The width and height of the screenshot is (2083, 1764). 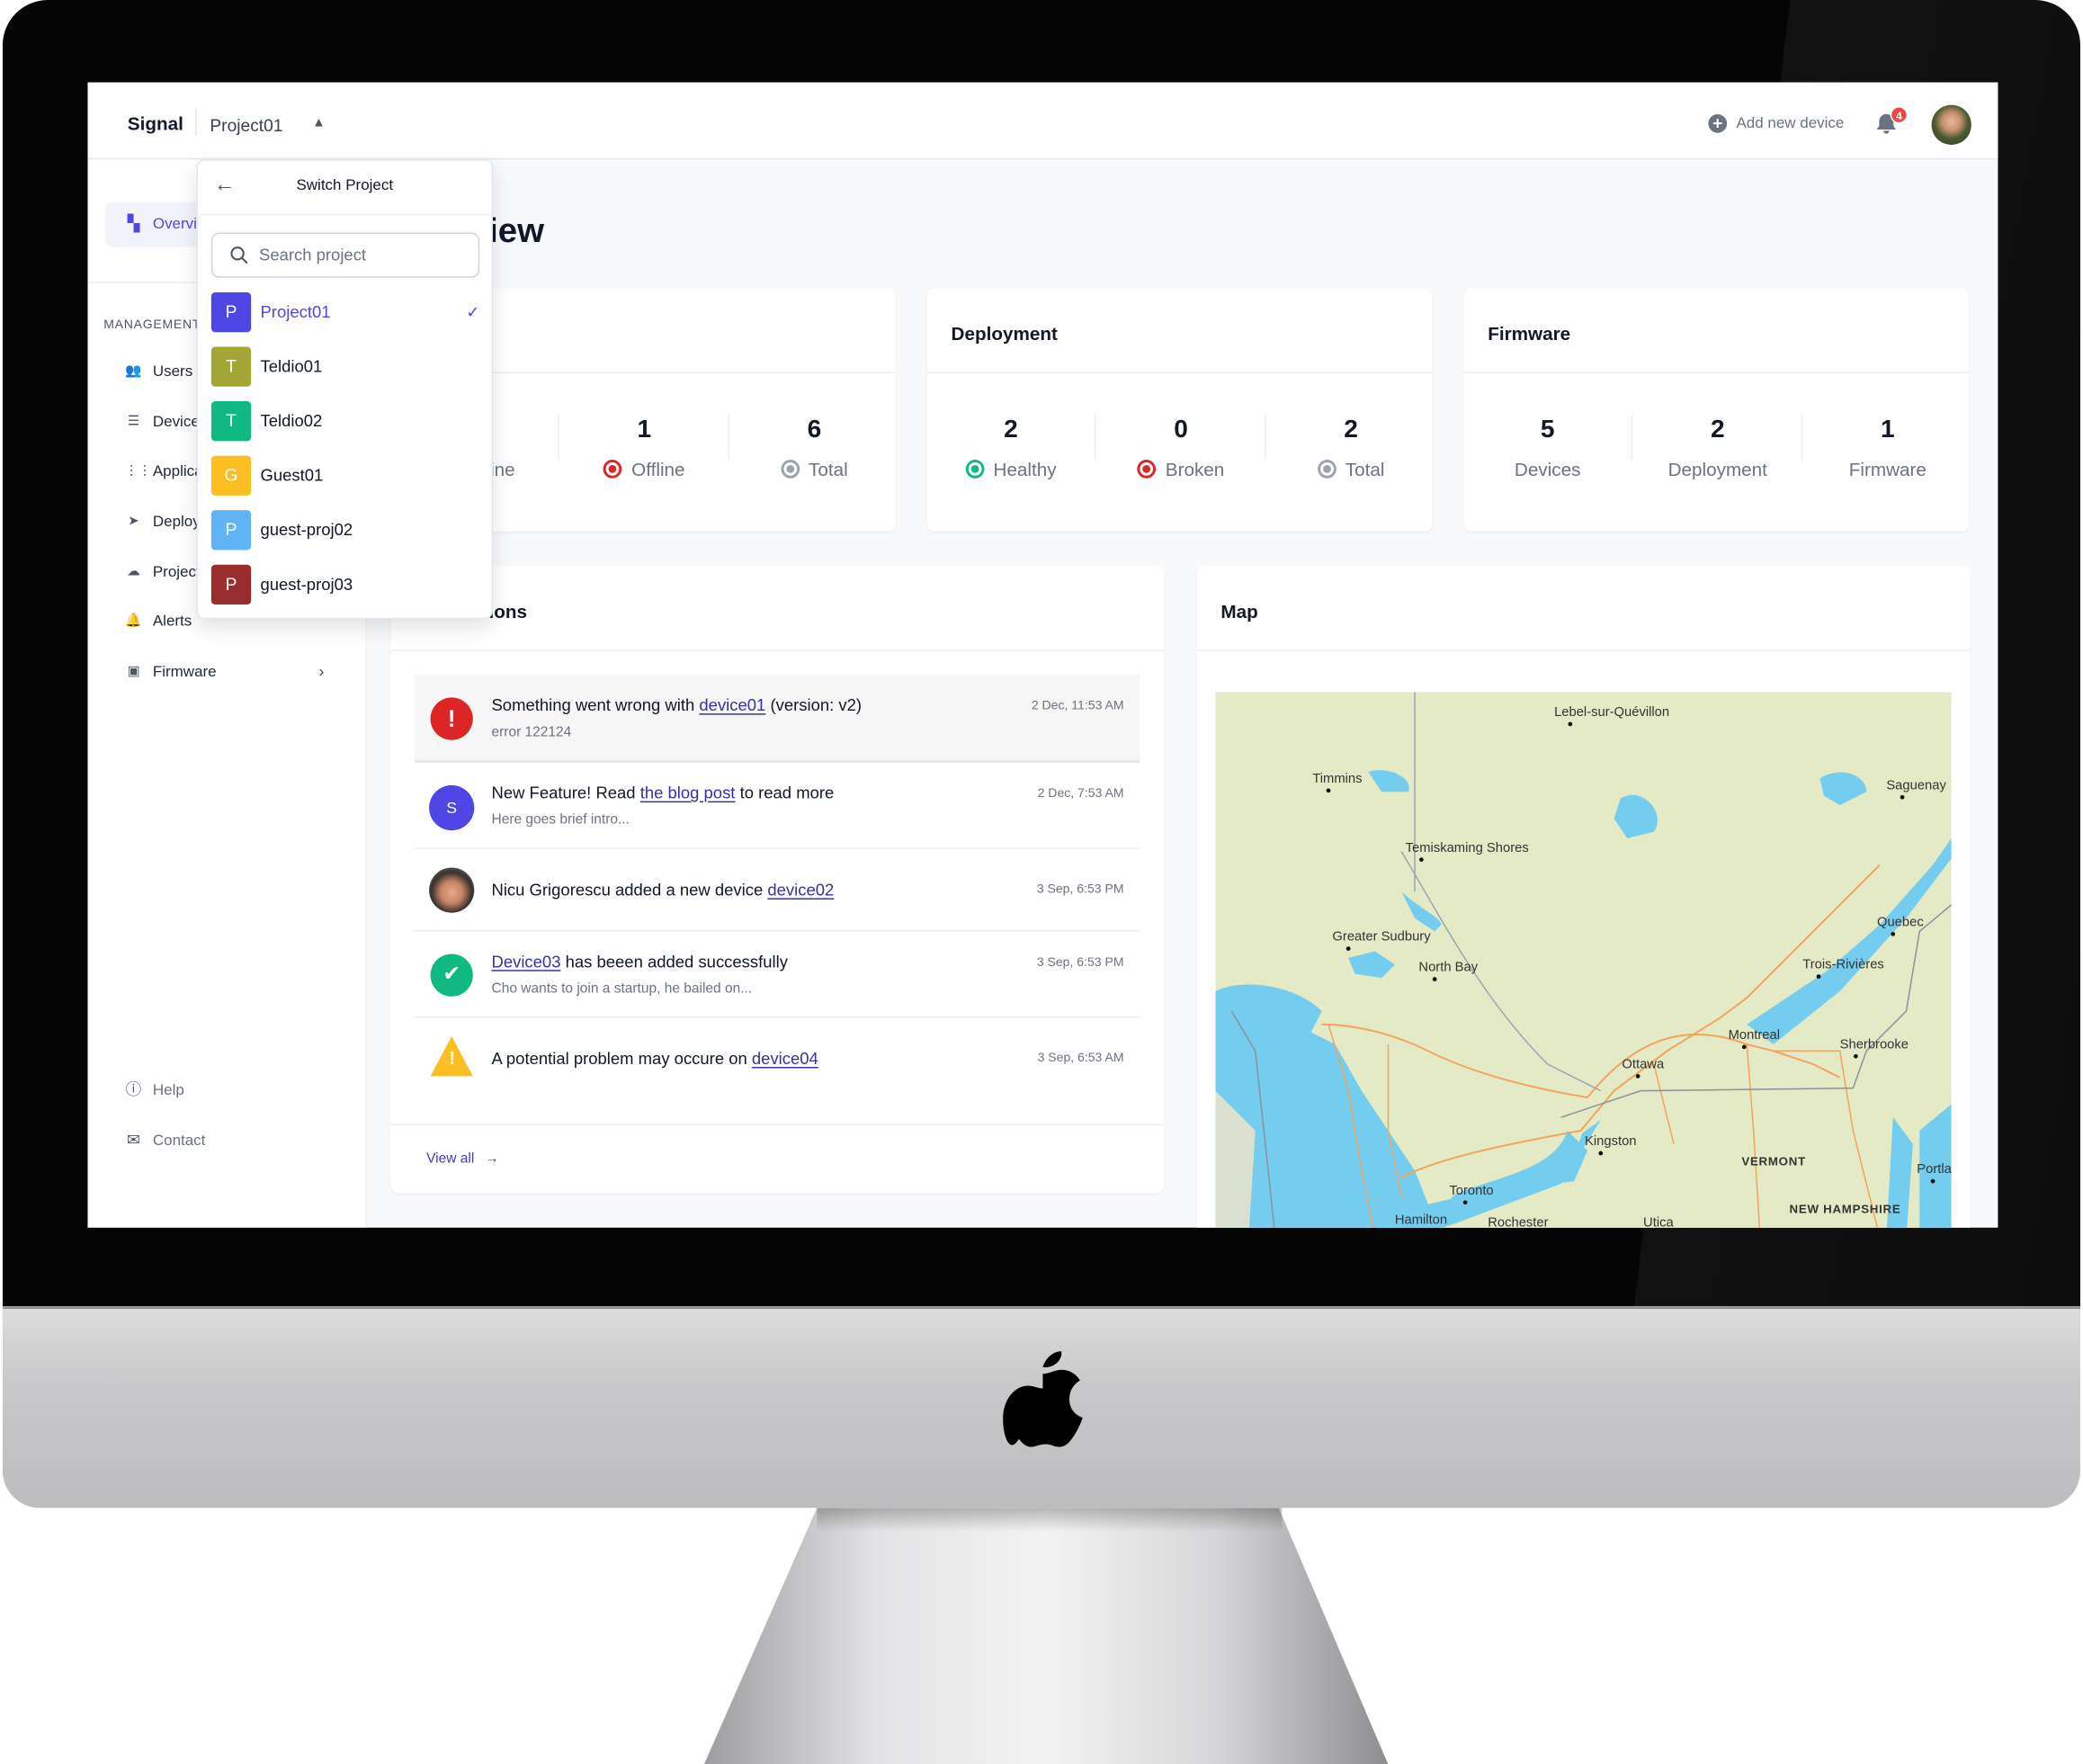 What do you see at coordinates (785, 1059) in the screenshot?
I see `notification-link: device04` at bounding box center [785, 1059].